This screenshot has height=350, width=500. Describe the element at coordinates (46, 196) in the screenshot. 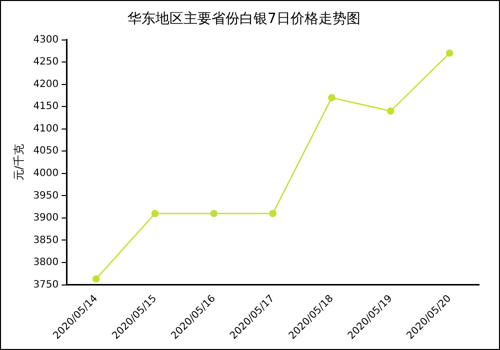

I see `y-tick-label: 3950` at that location.